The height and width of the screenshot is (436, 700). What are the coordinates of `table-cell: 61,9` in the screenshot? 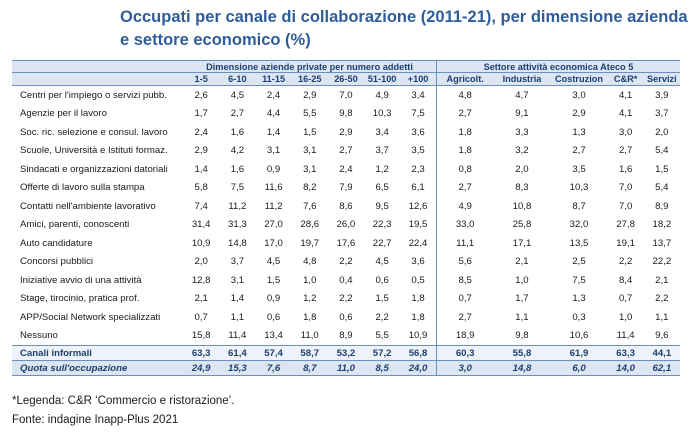 It's located at (579, 353).